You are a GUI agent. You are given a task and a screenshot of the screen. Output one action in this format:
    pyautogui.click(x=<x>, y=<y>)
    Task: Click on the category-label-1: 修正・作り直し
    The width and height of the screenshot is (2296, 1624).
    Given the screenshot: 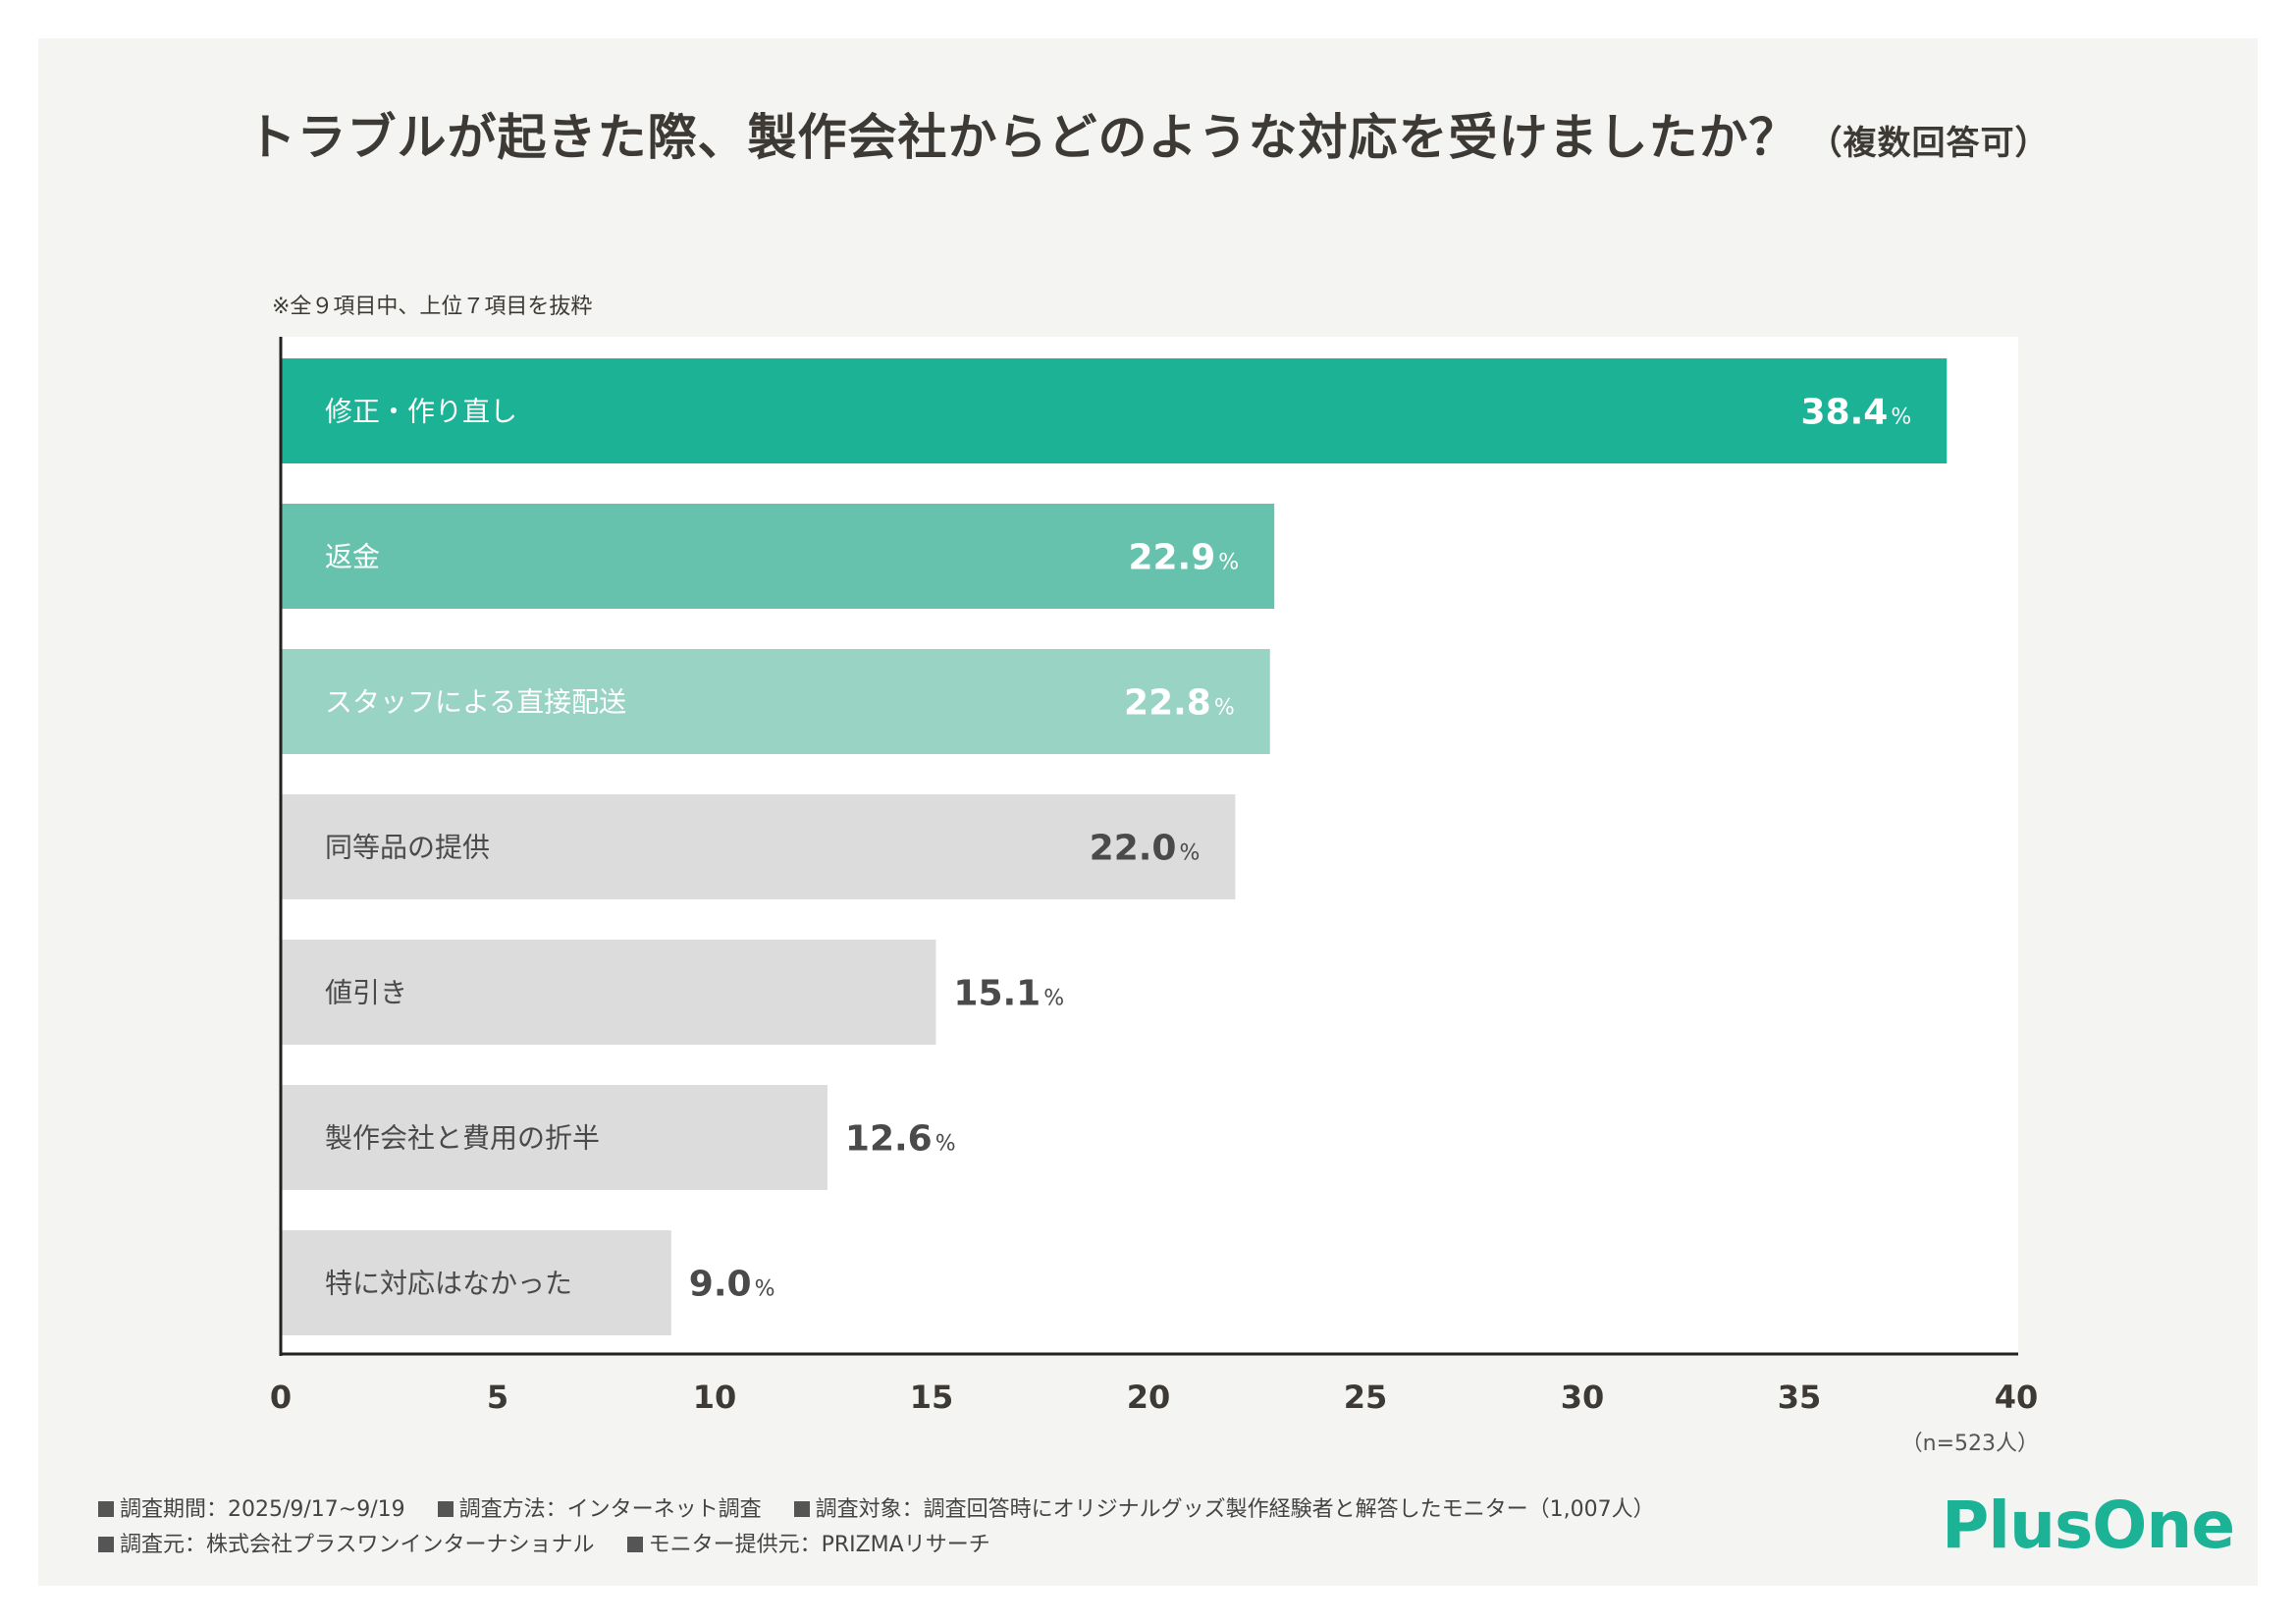 What is the action you would take?
    pyautogui.click(x=421, y=412)
    